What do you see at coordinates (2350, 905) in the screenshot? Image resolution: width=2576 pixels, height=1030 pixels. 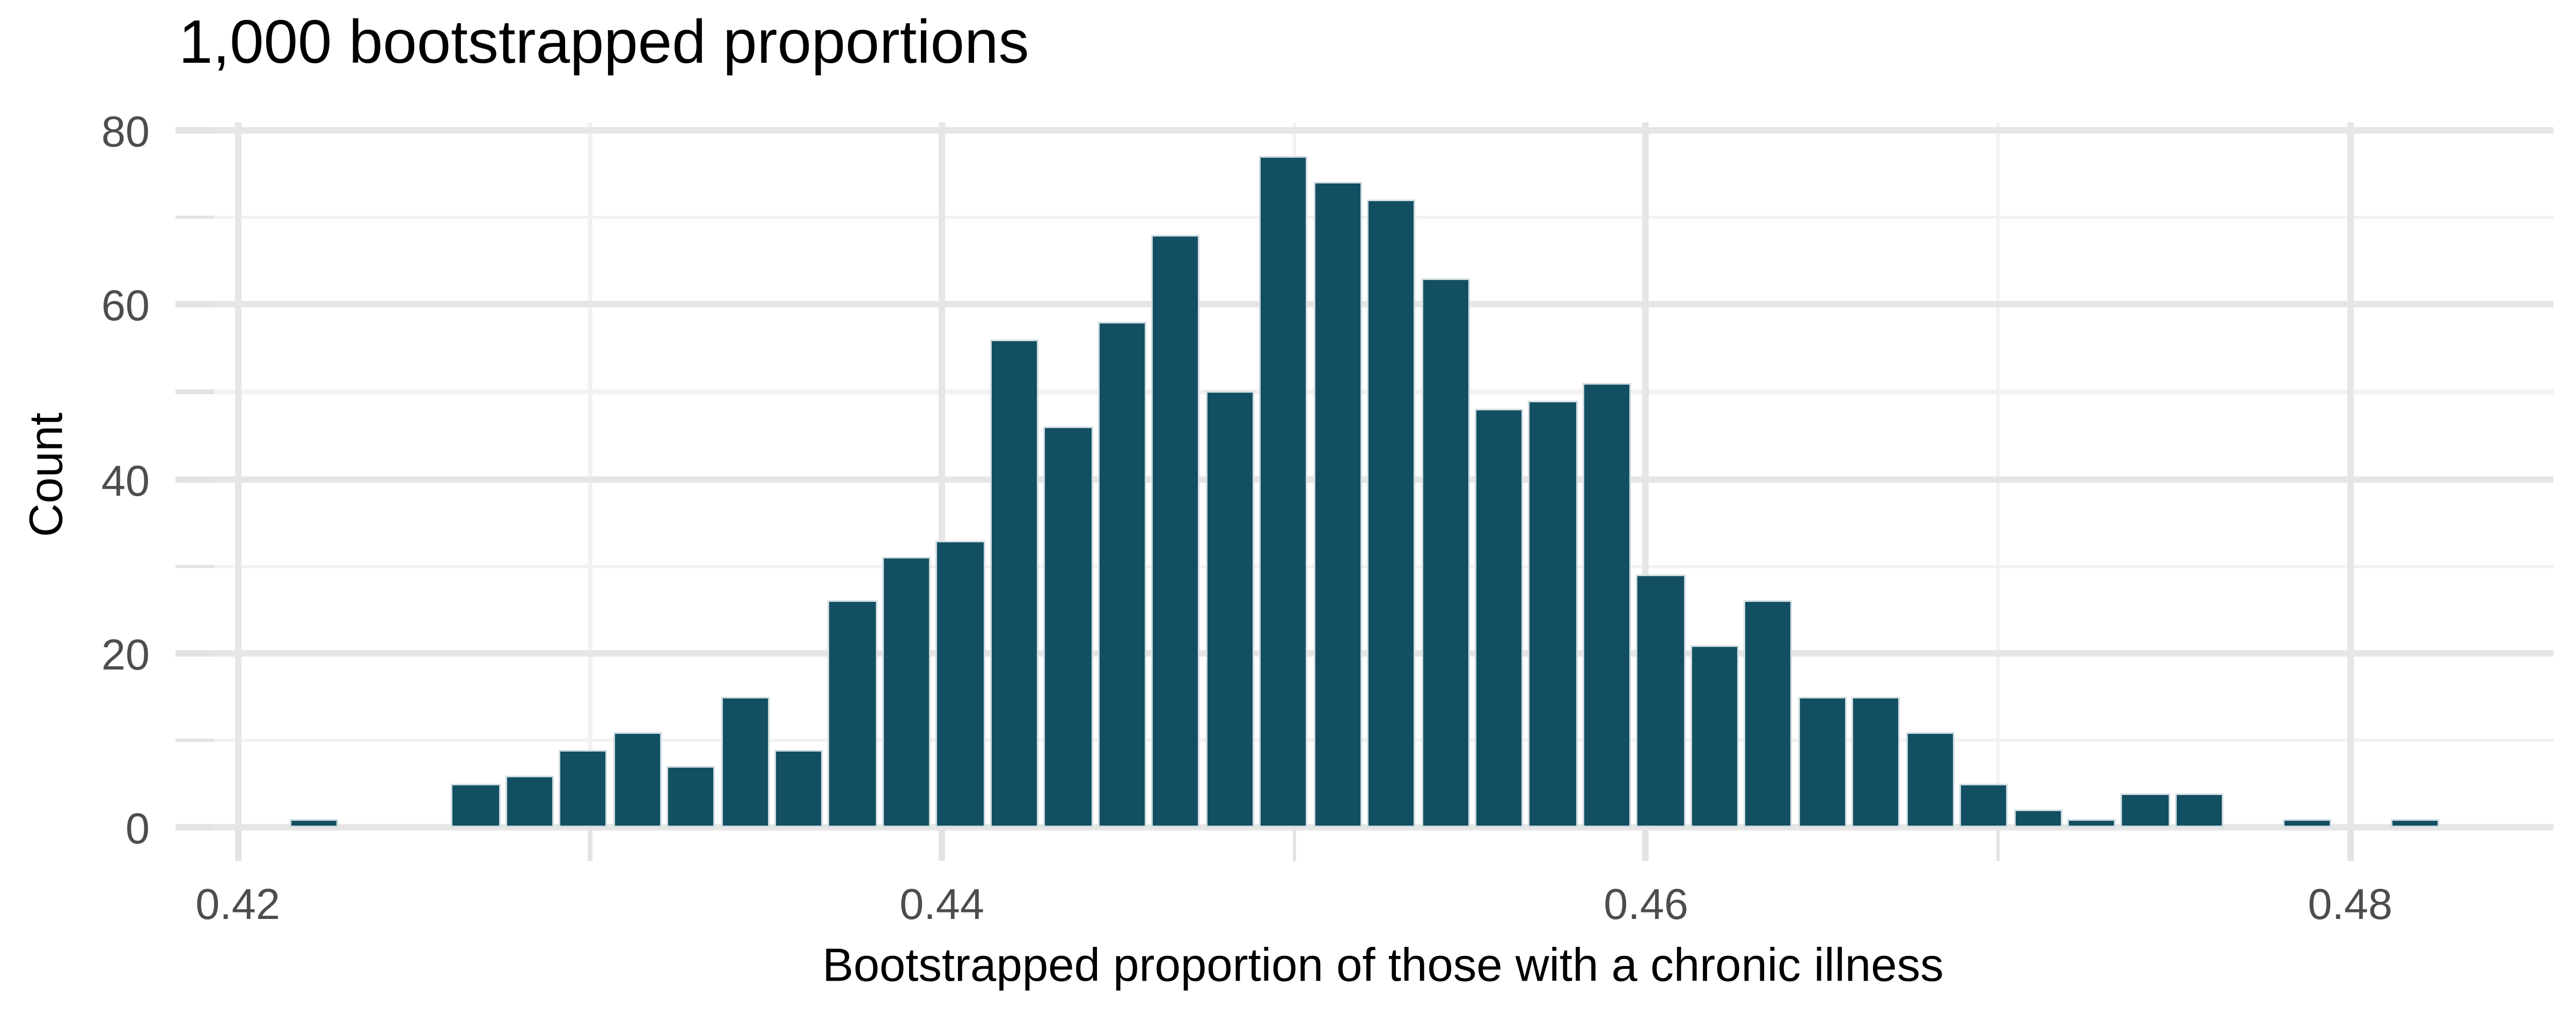 I see `x-tick-label: 0.48` at bounding box center [2350, 905].